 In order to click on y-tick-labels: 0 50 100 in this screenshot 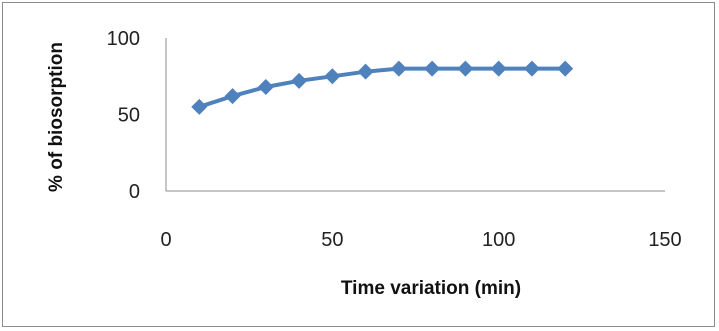, I will do `click(123, 115)`.